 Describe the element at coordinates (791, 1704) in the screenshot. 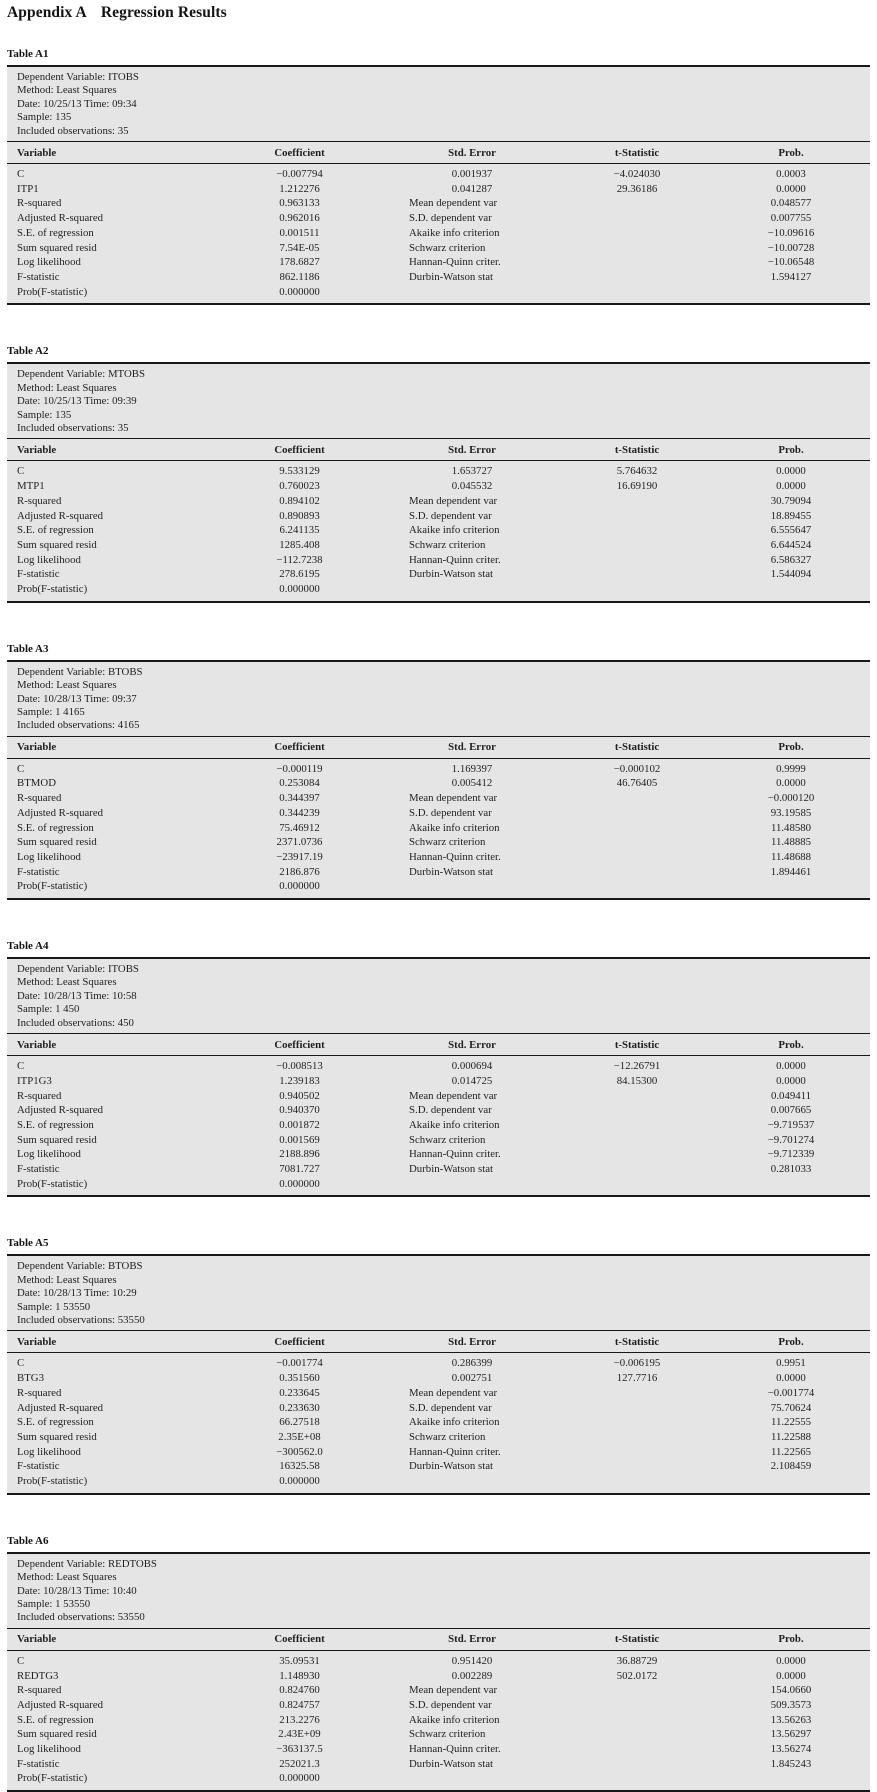

I see `row-value: 509.3573` at that location.